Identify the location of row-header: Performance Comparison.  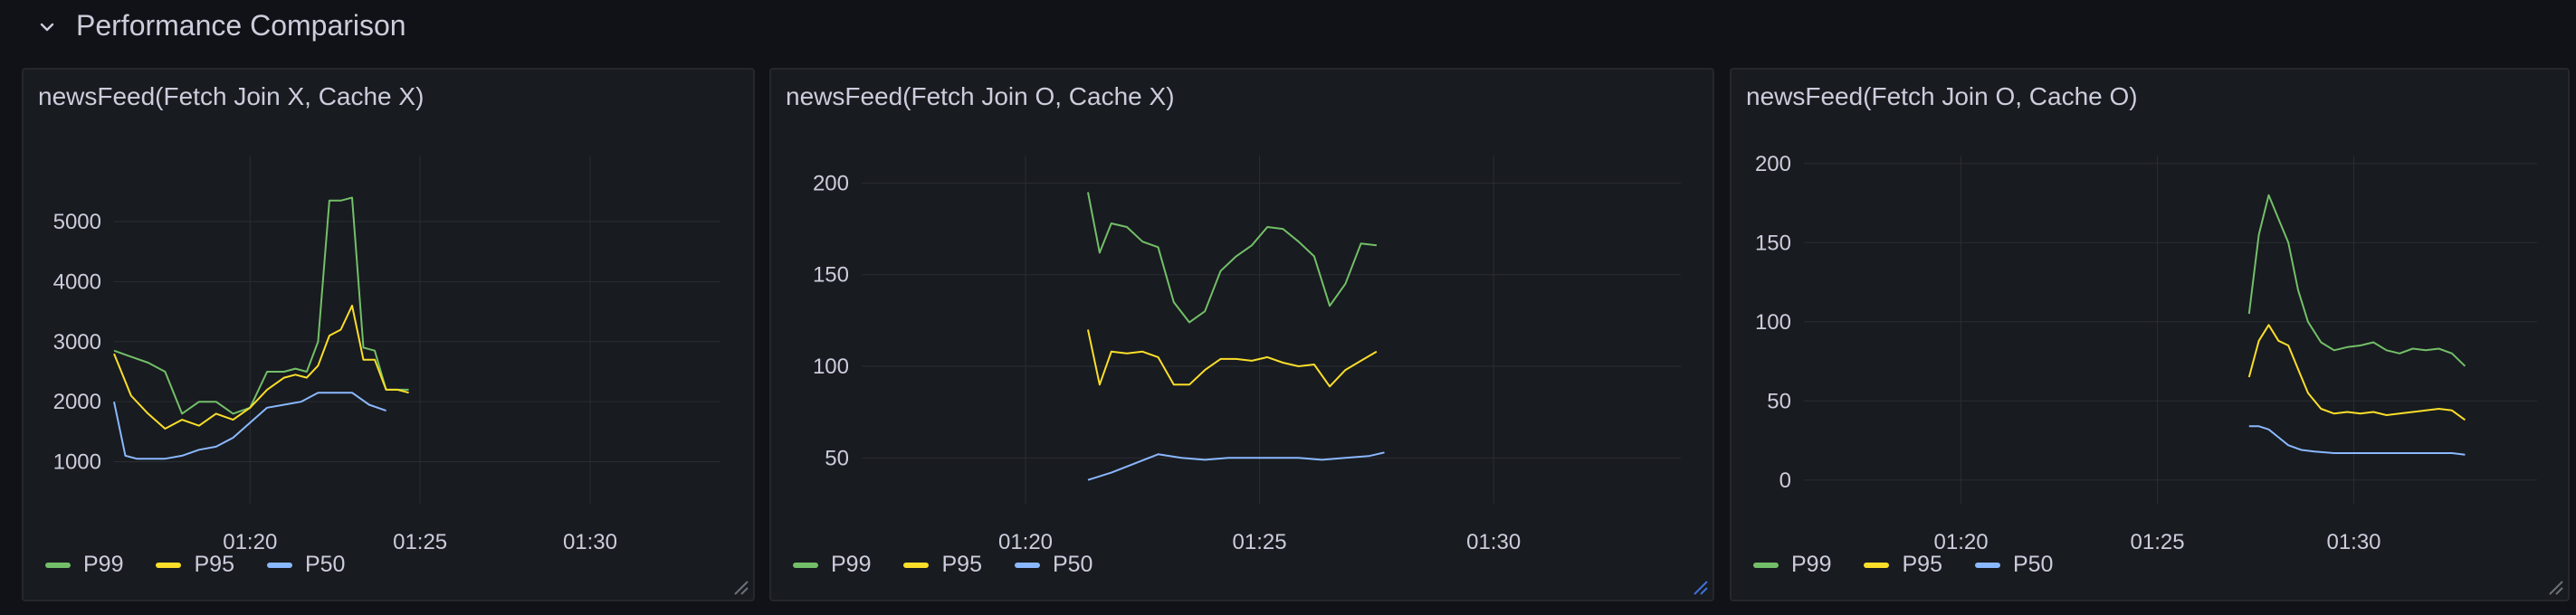
(1288, 26).